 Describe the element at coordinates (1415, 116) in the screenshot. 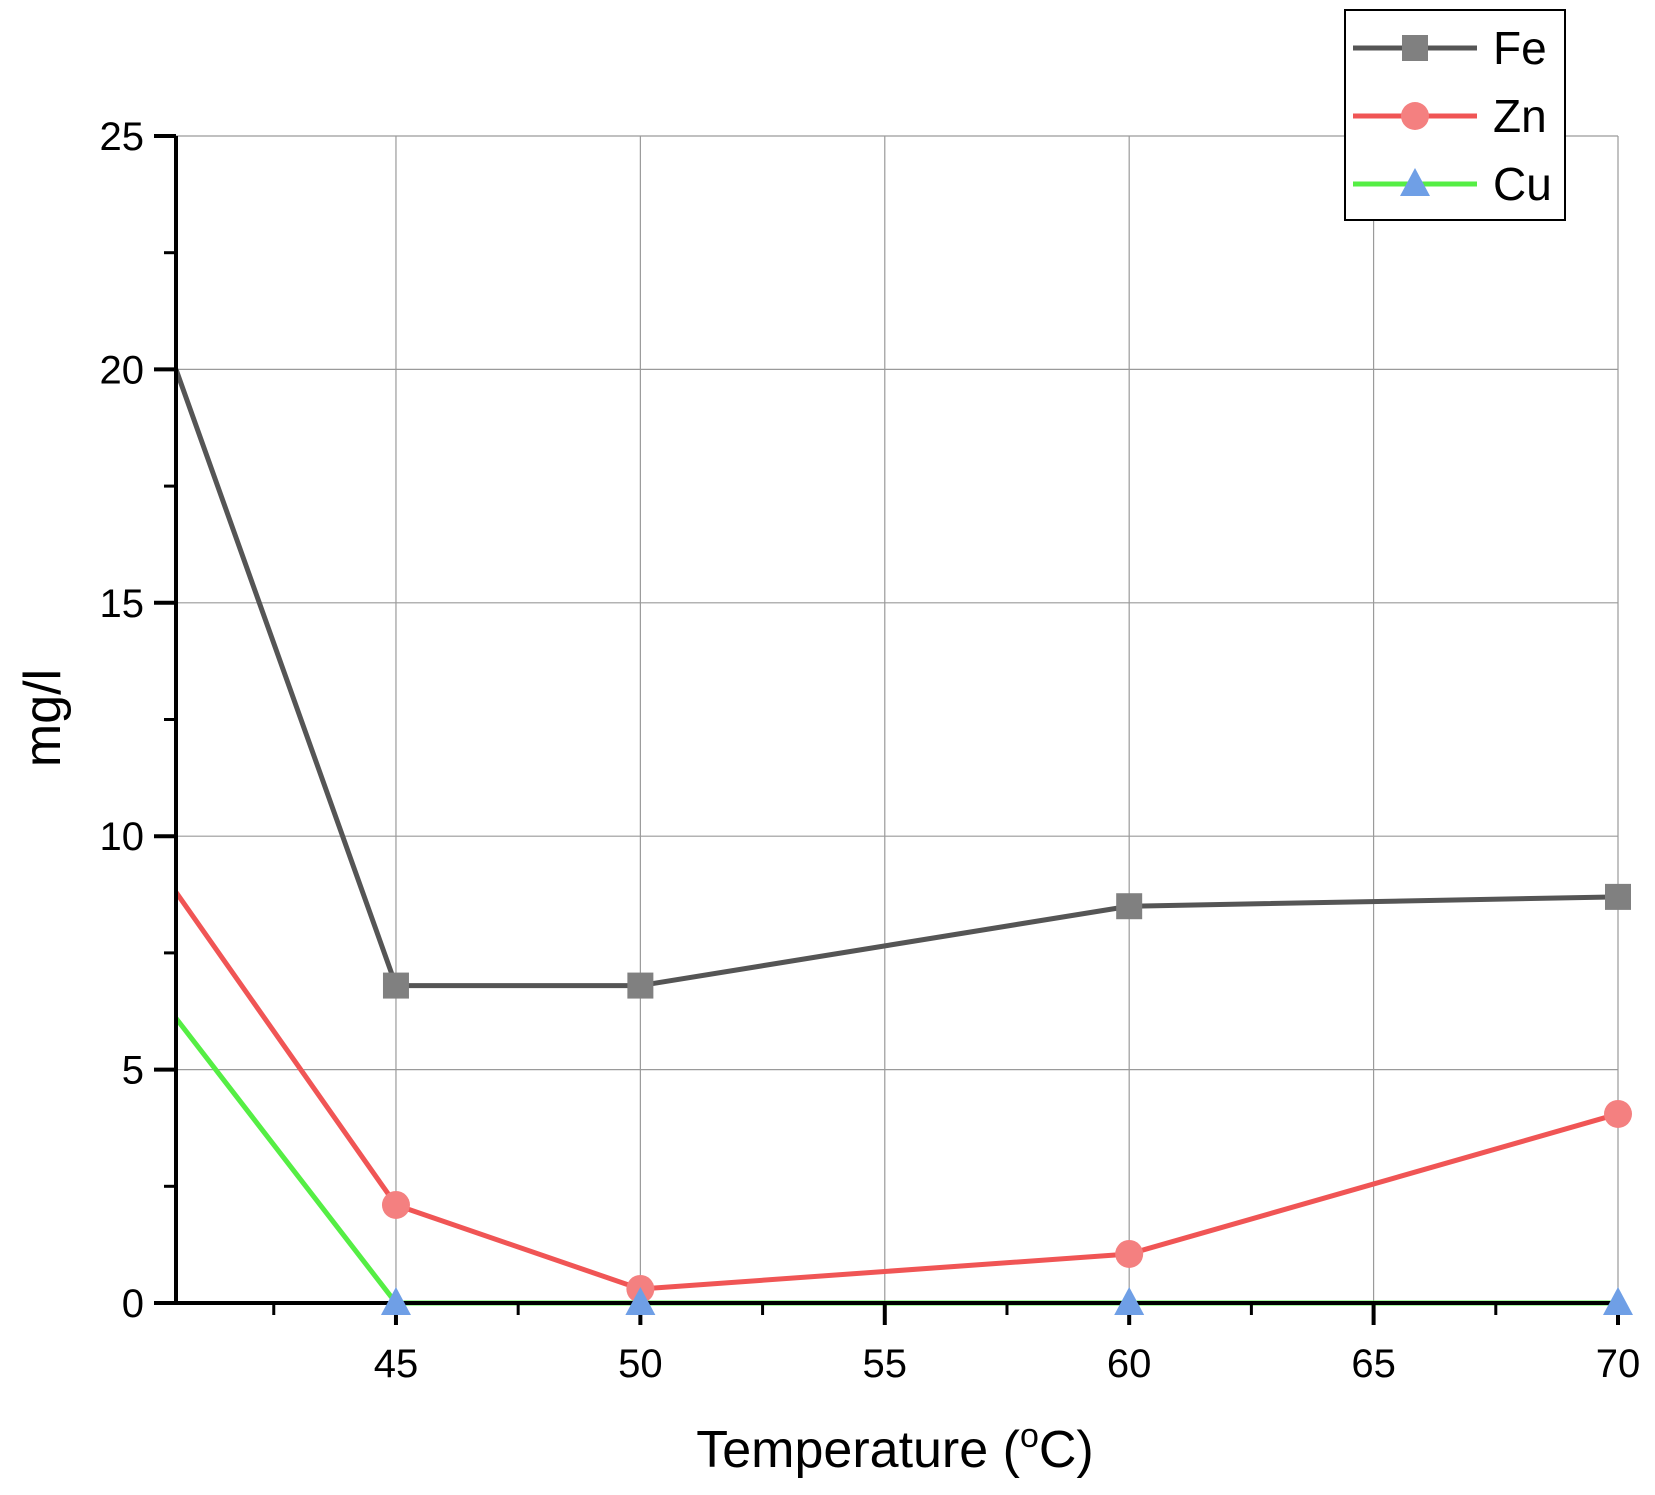

I see `legend-marker-zn` at that location.